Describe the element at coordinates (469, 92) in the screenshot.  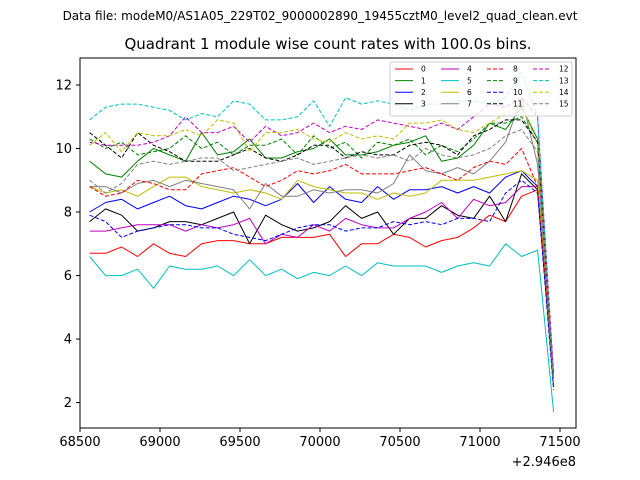
I see `legend-label-6: 6` at that location.